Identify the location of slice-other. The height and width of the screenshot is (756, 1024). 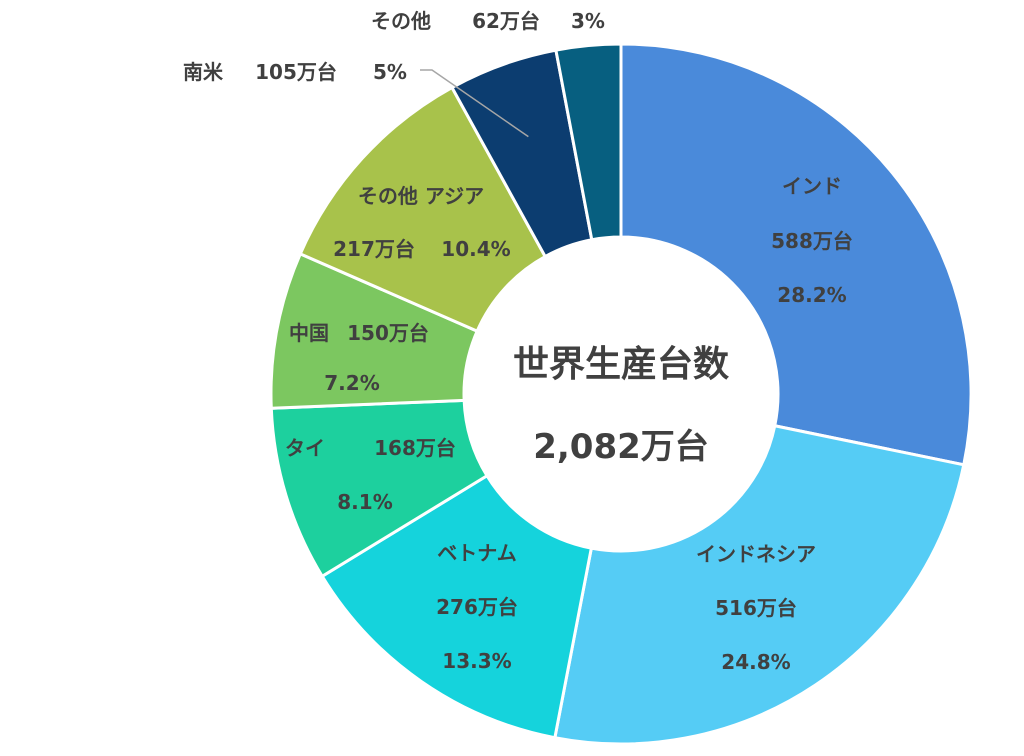
(588, 142).